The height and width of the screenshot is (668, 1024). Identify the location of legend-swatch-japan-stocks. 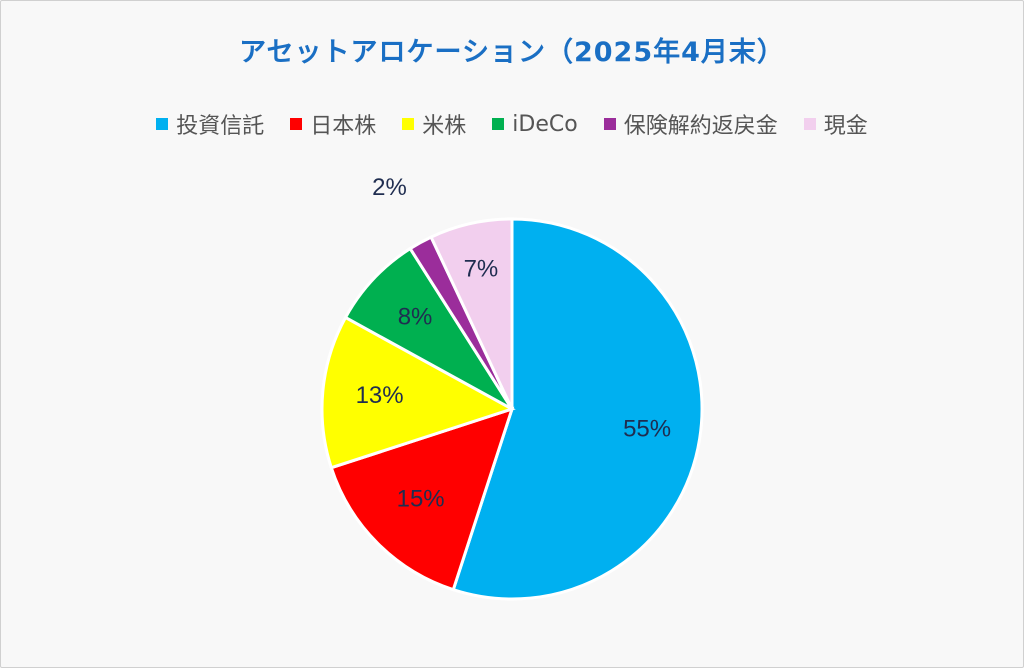
(296, 124).